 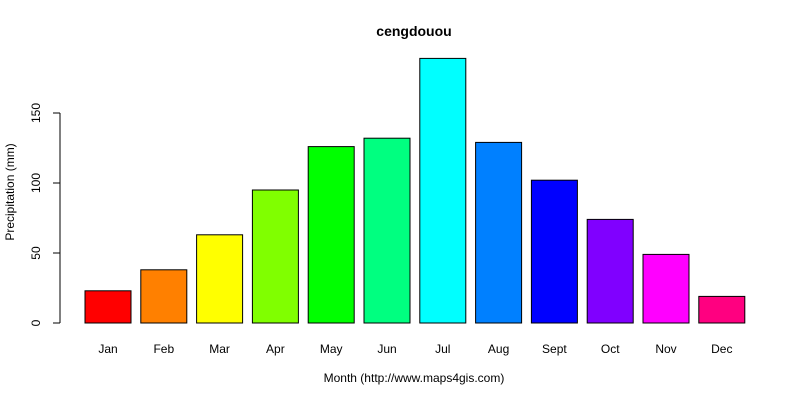 What do you see at coordinates (220, 279) in the screenshot?
I see `bar-mar` at bounding box center [220, 279].